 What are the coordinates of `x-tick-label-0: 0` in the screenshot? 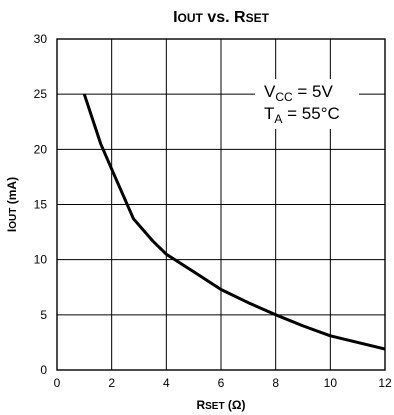 It's located at (57, 383).